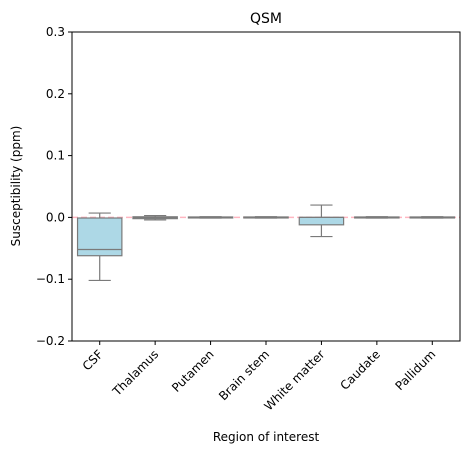 The image size is (470, 454). I want to click on box-body, so click(321, 221).